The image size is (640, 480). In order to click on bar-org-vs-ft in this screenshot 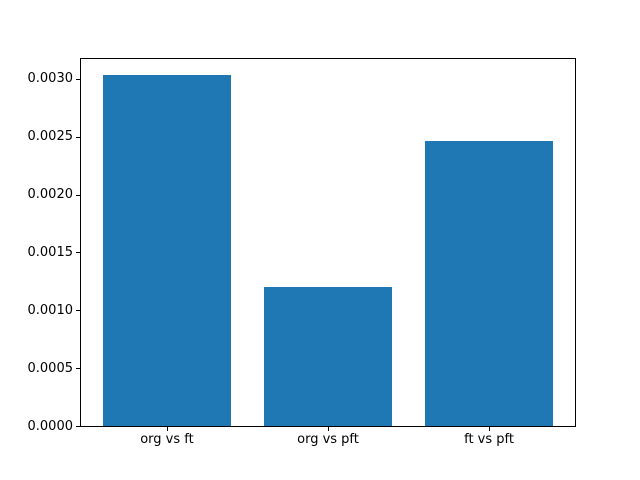, I will do `click(167, 250)`.